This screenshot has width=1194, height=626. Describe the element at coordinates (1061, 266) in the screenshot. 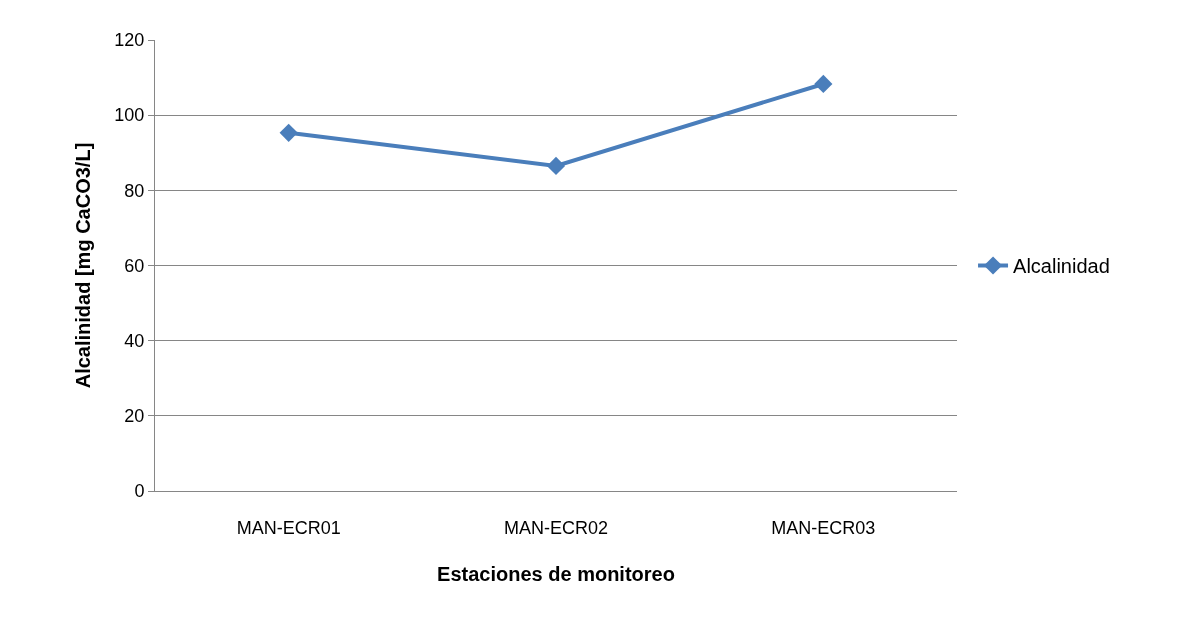

I see `legend-label: Alcalinidad` at that location.